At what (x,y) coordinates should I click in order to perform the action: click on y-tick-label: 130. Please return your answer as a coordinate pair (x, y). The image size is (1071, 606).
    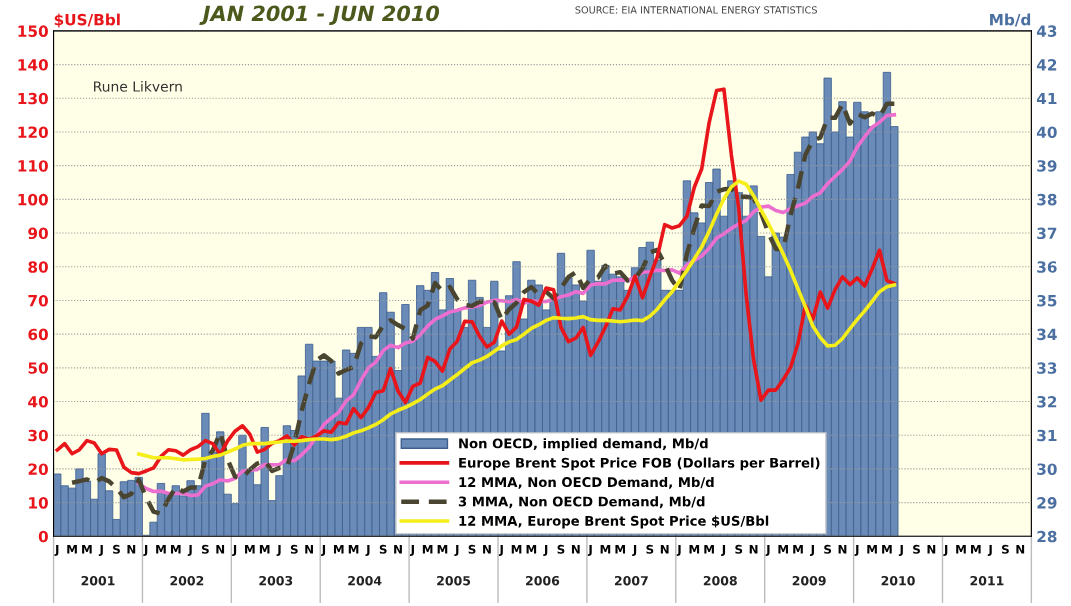
    Looking at the image, I should click on (33, 98).